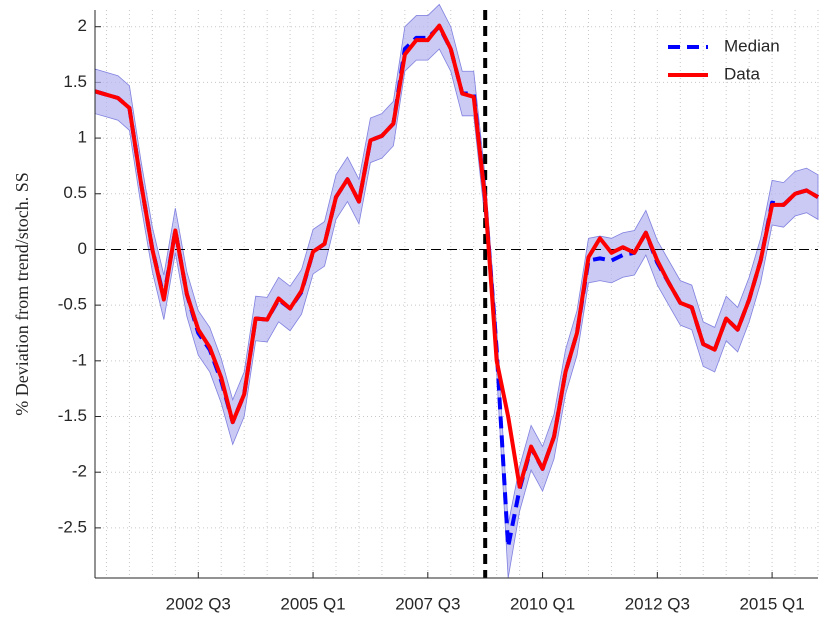  Describe the element at coordinates (198, 603) in the screenshot. I see `x-tick-label: 2002 Q3` at that location.